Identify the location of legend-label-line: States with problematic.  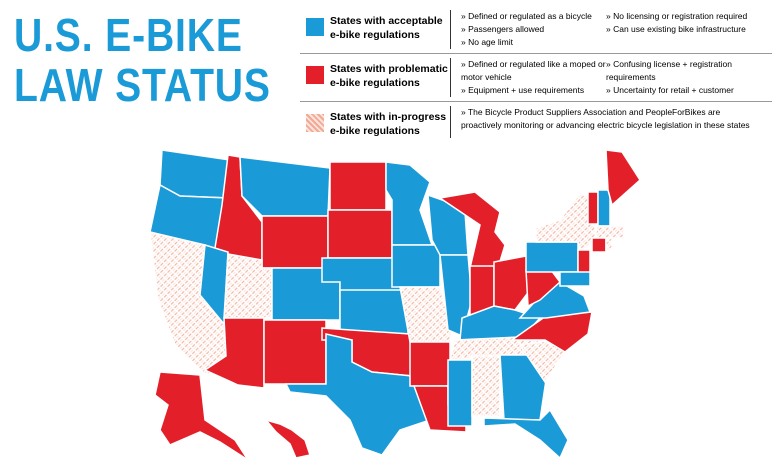
(389, 69).